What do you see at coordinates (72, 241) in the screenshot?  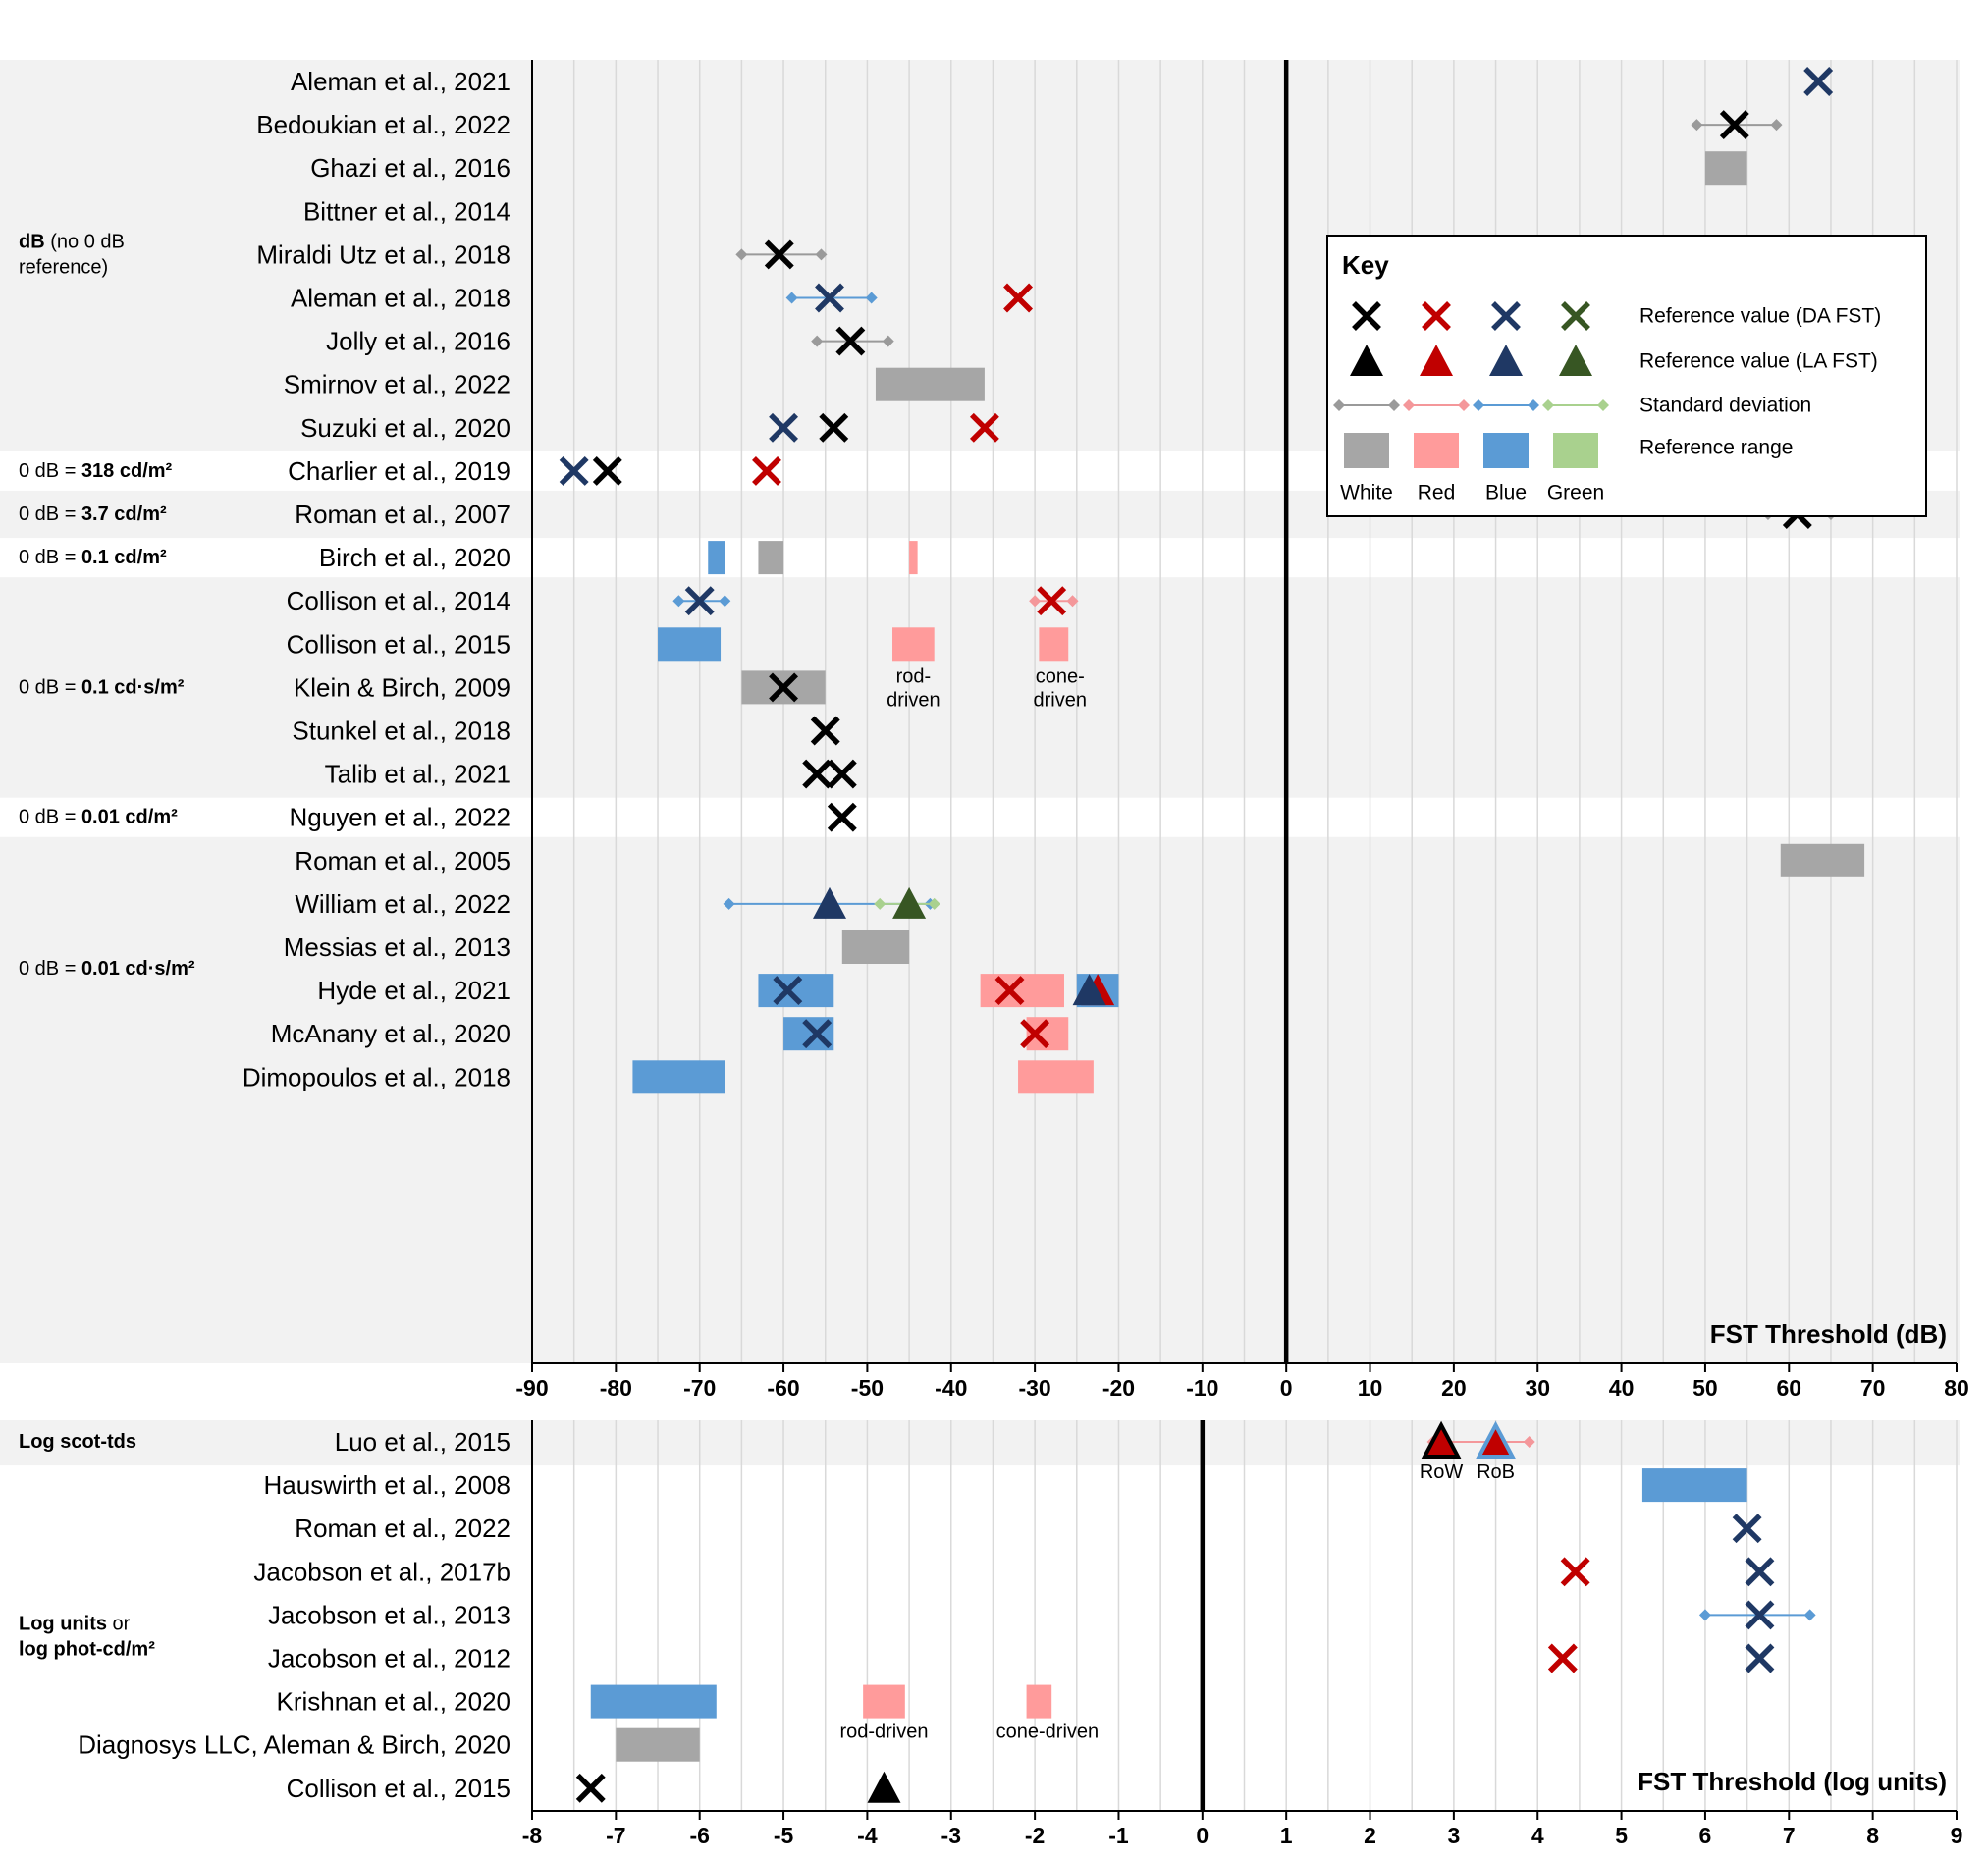 I see `group-label: dB (no 0 dB` at bounding box center [72, 241].